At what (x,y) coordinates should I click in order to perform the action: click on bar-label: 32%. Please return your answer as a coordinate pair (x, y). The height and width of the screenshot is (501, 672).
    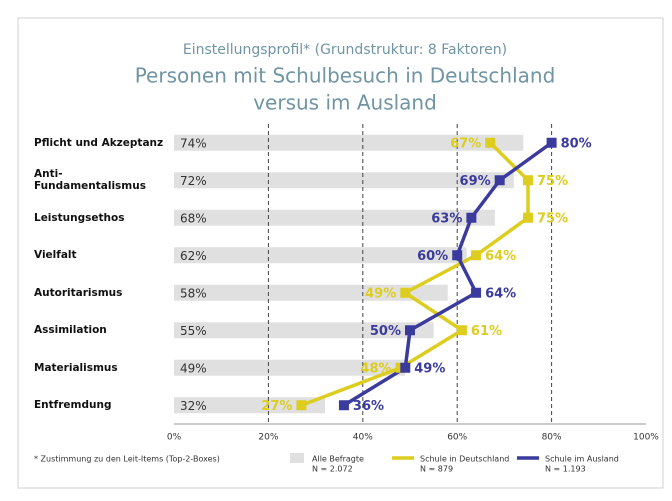
    Looking at the image, I should click on (193, 406).